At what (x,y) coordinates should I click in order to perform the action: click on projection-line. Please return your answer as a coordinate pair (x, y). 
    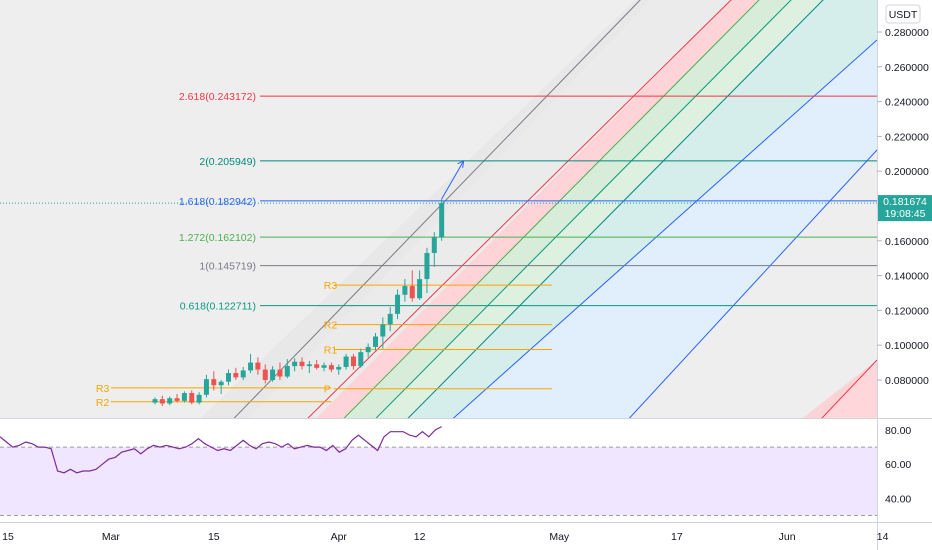
    Looking at the image, I should click on (453, 180).